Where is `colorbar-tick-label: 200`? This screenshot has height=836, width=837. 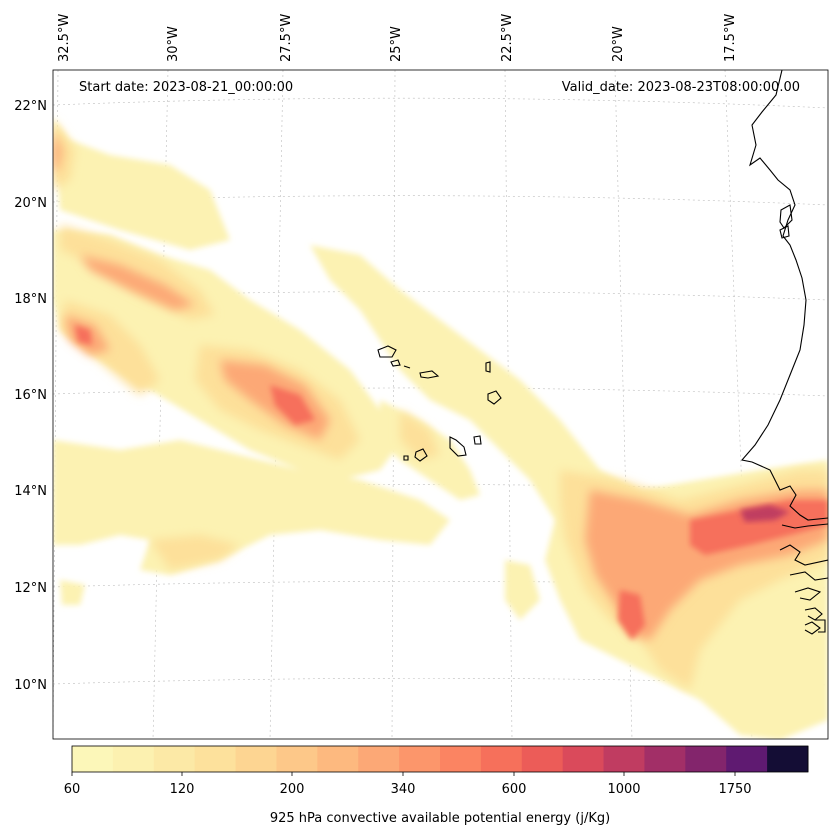
colorbar-tick-label: 200 is located at coordinates (292, 789).